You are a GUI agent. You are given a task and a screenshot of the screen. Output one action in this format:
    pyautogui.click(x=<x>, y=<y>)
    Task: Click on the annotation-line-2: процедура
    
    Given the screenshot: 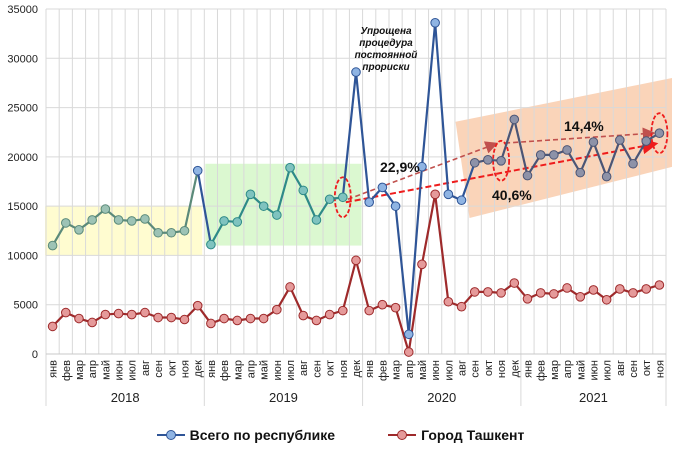 What is the action you would take?
    pyautogui.click(x=386, y=43)
    